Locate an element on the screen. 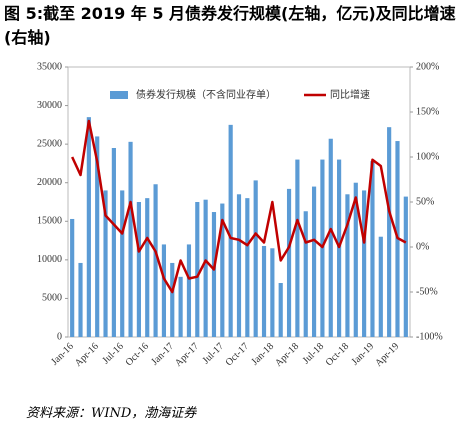 Image resolution: width=474 pixels, height=424 pixels. x-tick-label: Oct-18 is located at coordinates (337, 354).